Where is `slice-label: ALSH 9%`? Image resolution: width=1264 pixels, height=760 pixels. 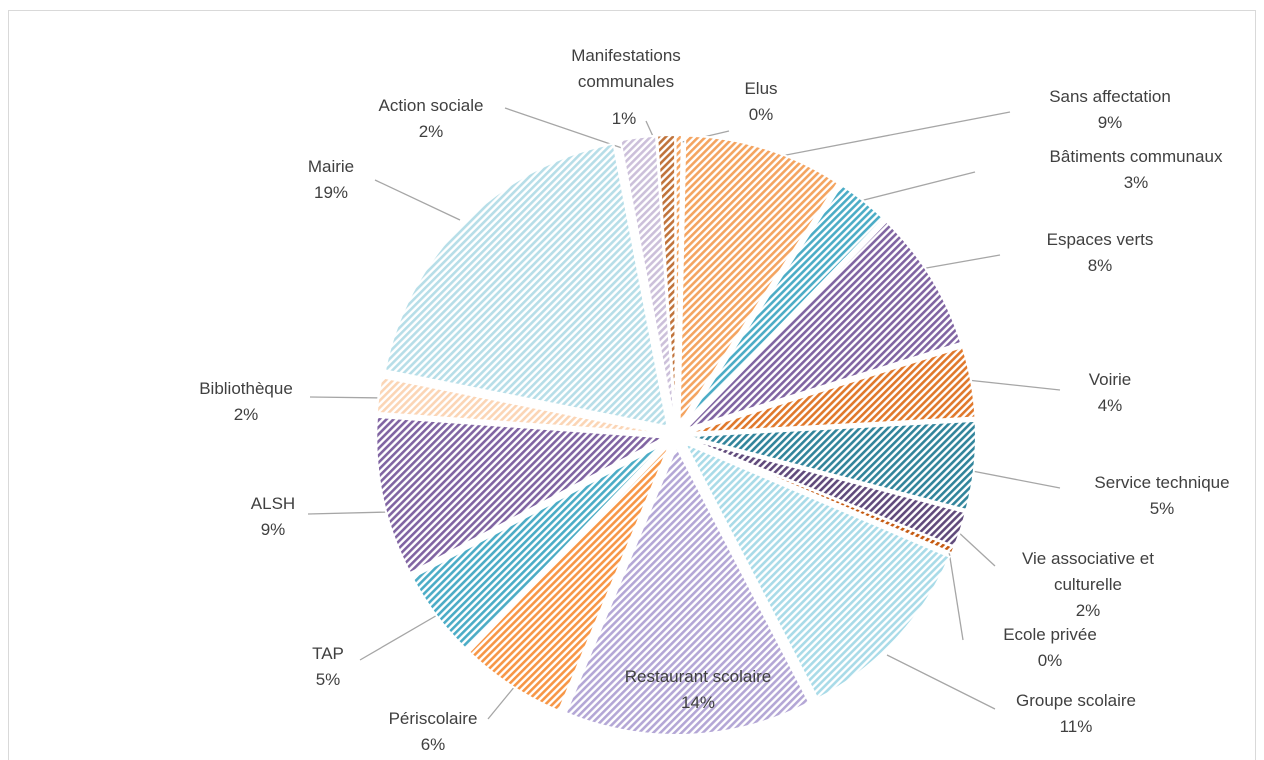 slice-label: ALSH 9% is located at coordinates (273, 516).